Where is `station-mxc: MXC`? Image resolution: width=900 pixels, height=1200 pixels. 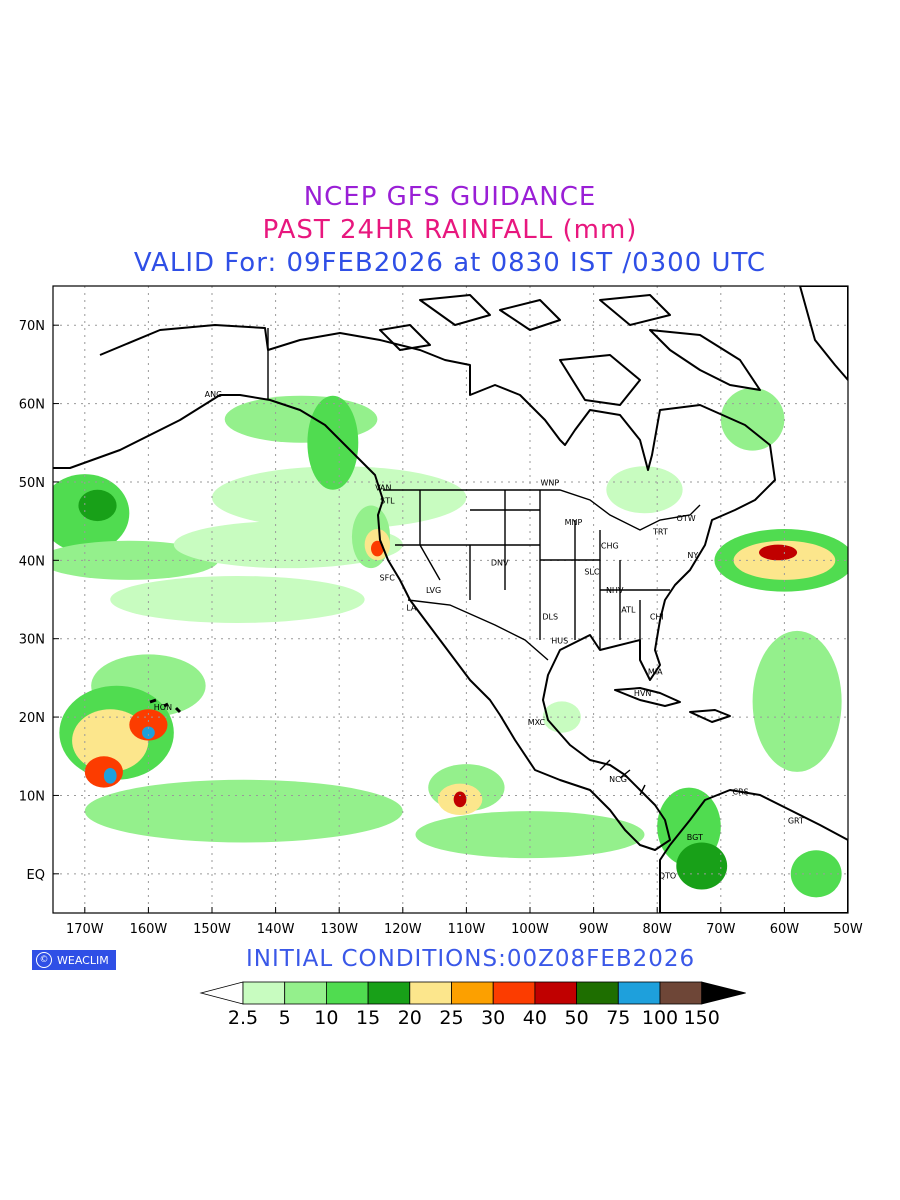
station-mxc: MXC is located at coordinates (537, 722).